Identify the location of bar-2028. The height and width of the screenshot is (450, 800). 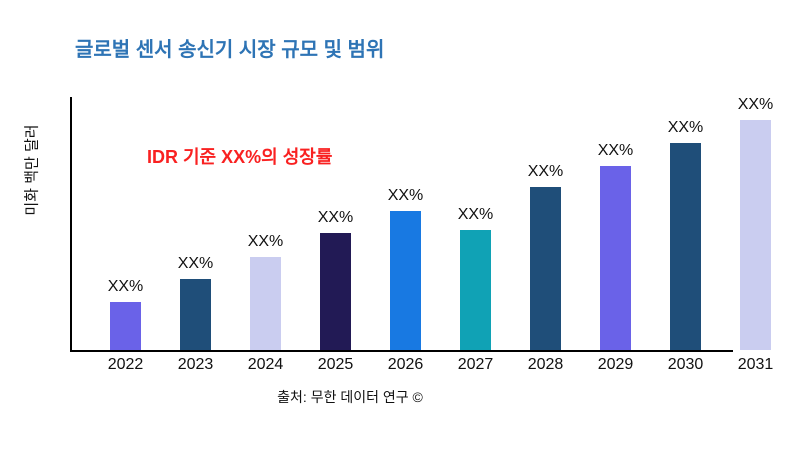
(545, 268).